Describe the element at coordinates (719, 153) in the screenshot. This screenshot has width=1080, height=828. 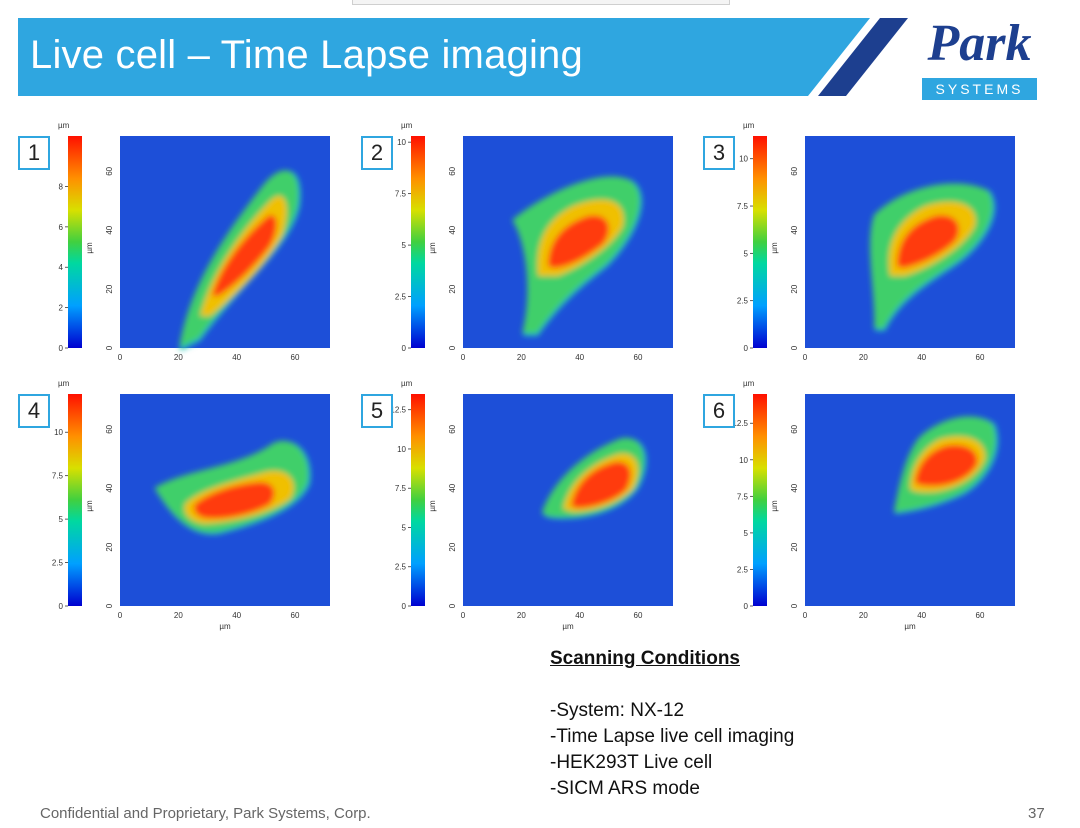
I see `panel-number-badge: 3` at that location.